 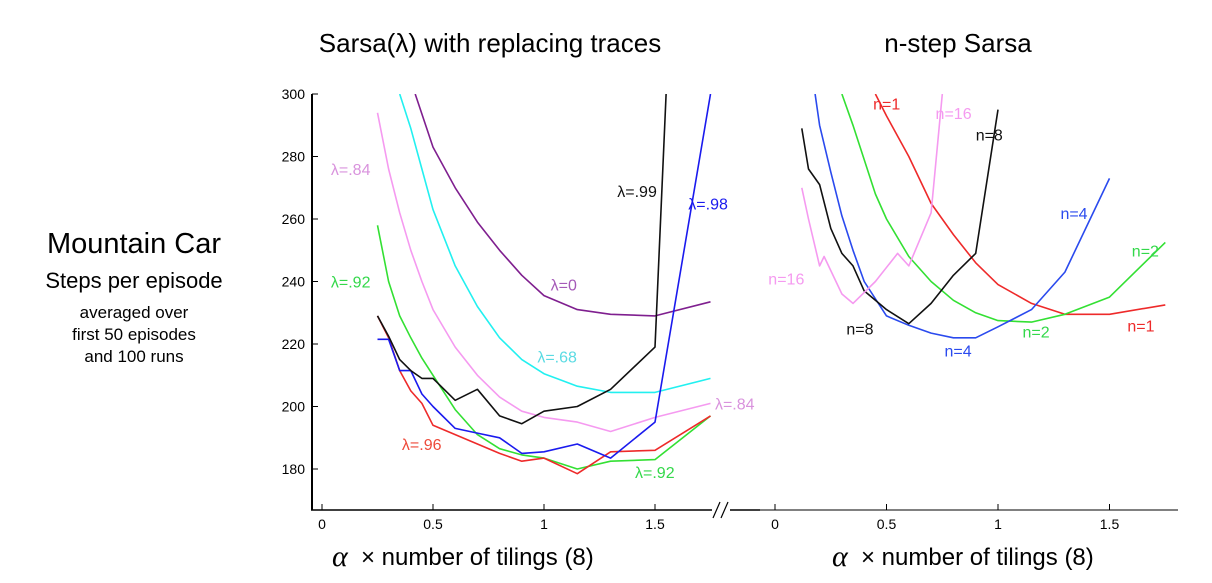 I want to click on environment-title: Mountain Car, so click(x=134, y=244).